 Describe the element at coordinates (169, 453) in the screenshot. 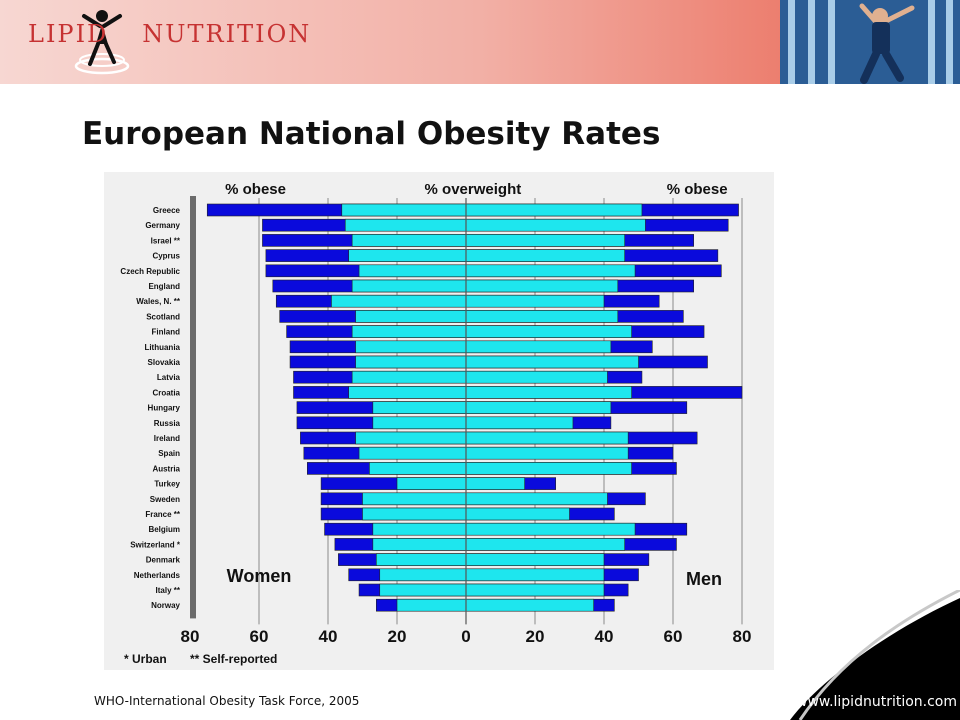

I see `category-label: Spain` at that location.